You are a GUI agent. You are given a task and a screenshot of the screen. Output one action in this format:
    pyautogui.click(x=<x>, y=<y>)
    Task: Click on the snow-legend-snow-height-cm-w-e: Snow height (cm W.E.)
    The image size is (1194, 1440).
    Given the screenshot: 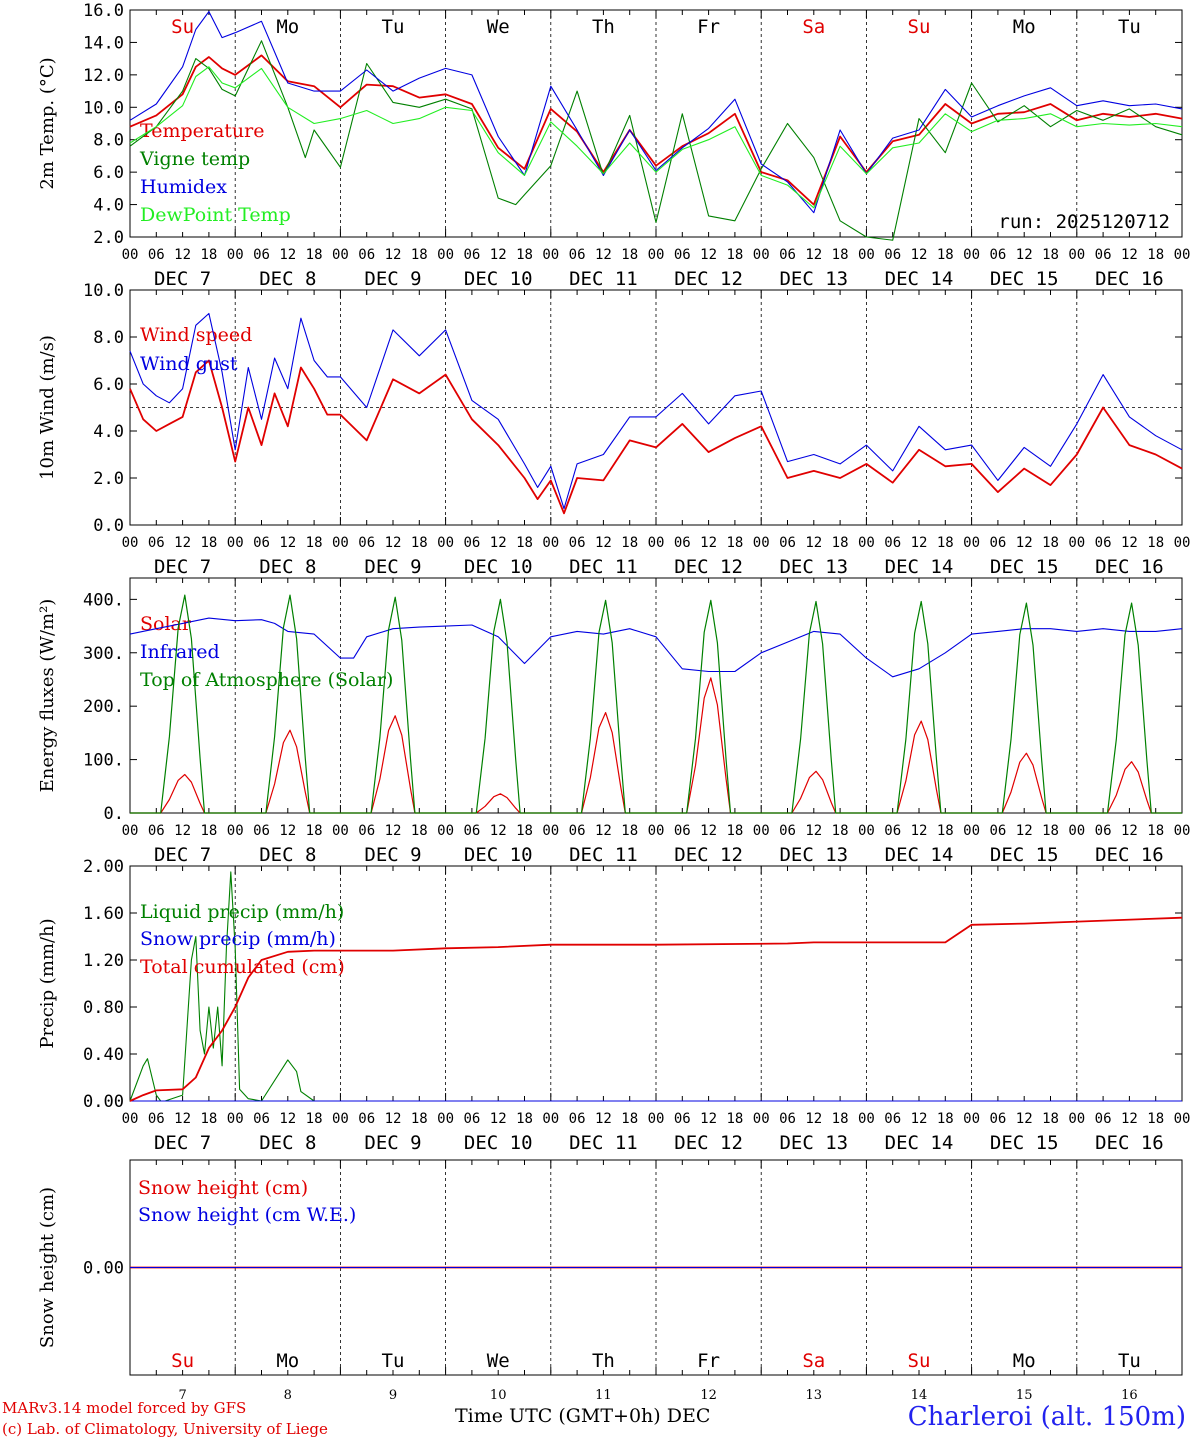 What is the action you would take?
    pyautogui.click(x=247, y=1215)
    